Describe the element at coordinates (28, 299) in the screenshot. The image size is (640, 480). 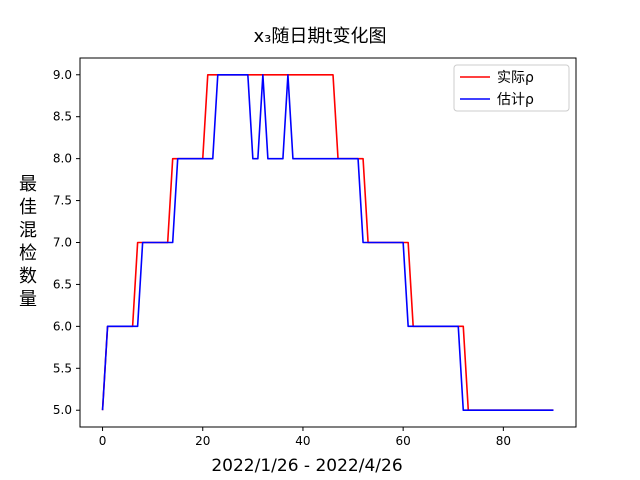
I see `y-axis-label-char: 量` at that location.